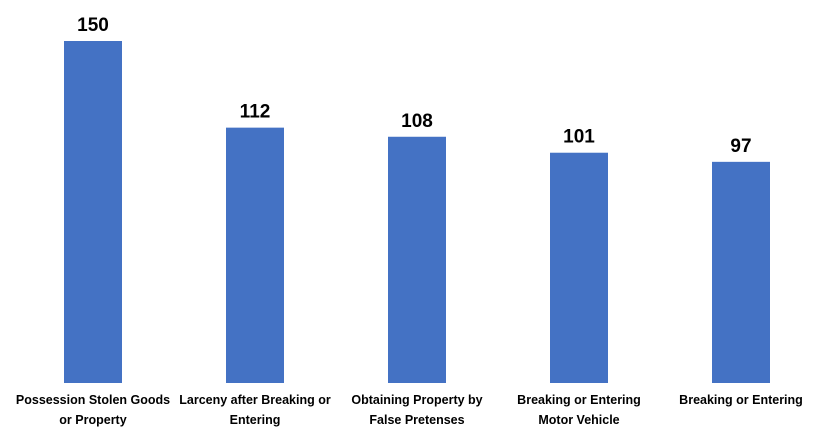 The width and height of the screenshot is (826, 433). Describe the element at coordinates (255, 410) in the screenshot. I see `x-tick-label: Larceny after Breaking or Entering` at that location.